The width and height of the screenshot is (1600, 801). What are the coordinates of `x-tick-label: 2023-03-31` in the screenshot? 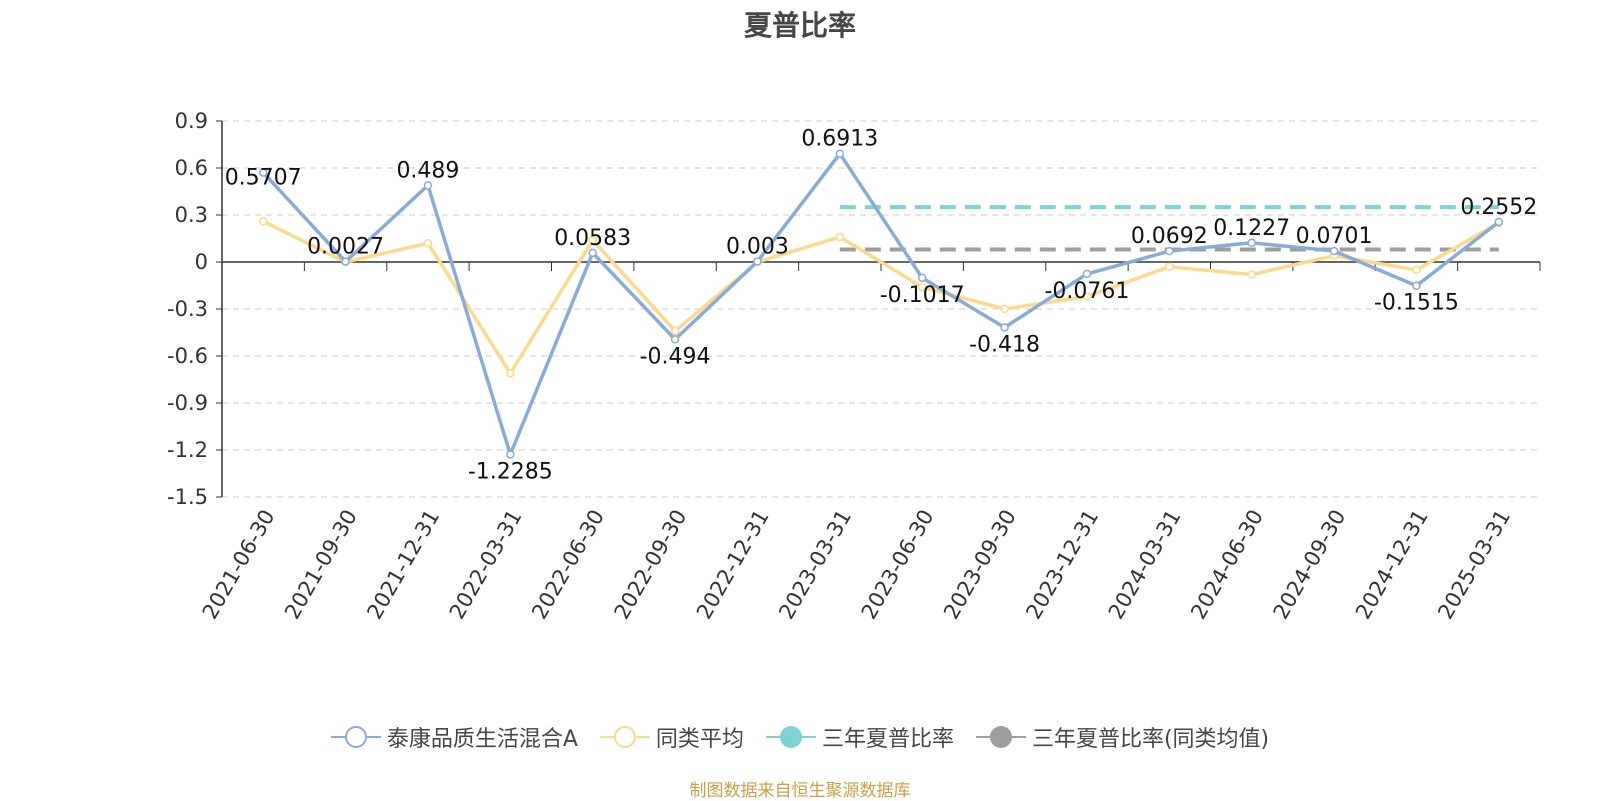 It's located at (815, 565).